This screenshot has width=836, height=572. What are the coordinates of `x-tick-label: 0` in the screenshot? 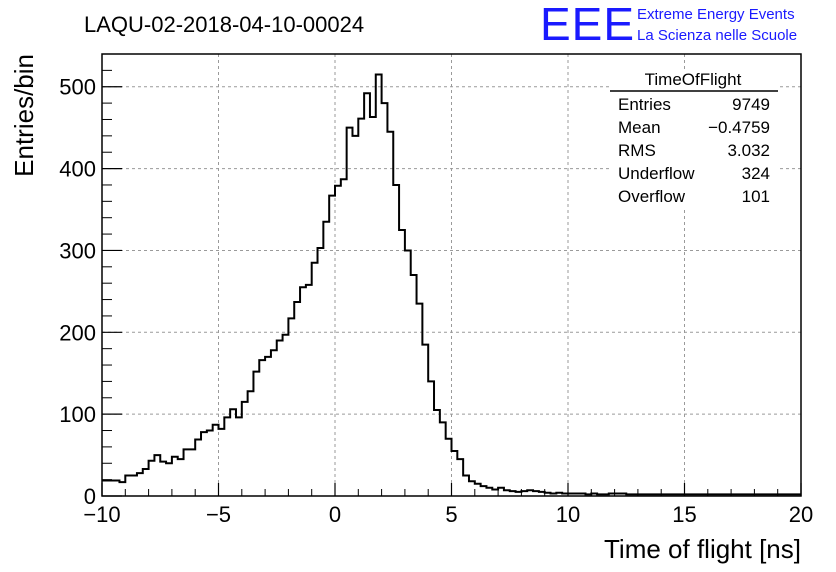 It's located at (335, 514).